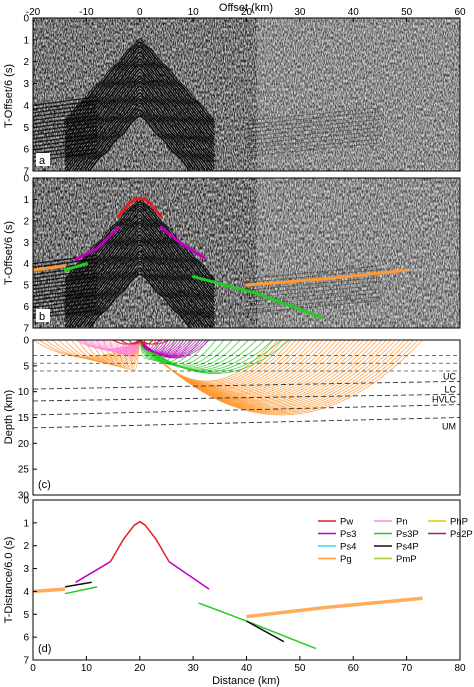  I want to click on pick-ps3-right, so click(182, 242).